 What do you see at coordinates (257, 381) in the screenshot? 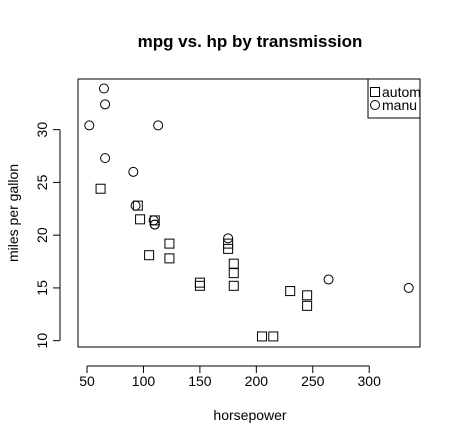
I see `x-tick-label: 200` at bounding box center [257, 381].